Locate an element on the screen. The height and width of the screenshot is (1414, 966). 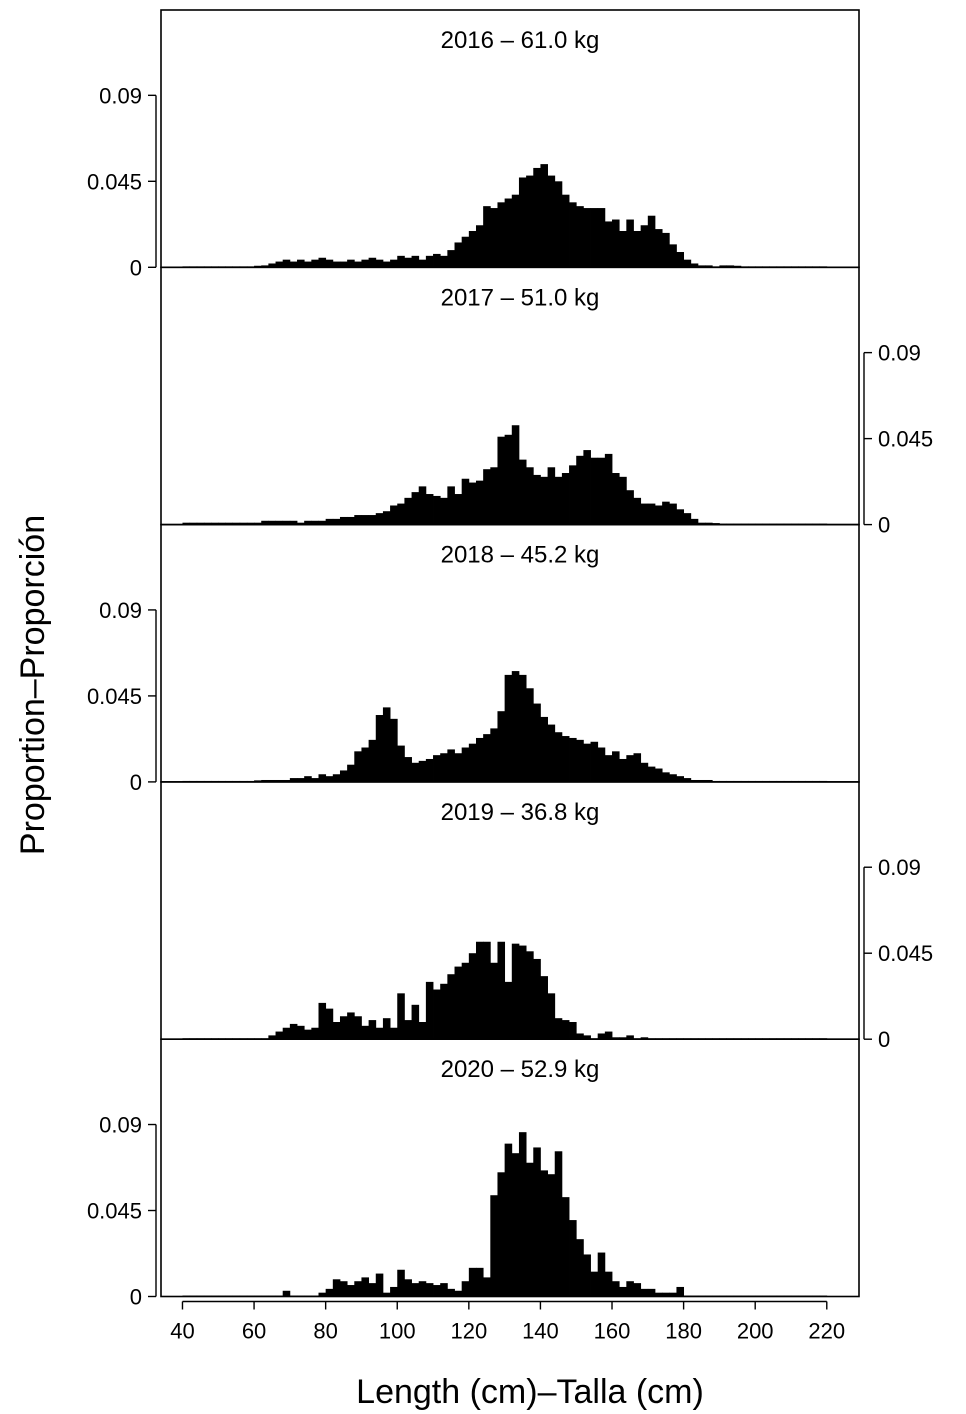
histogram-bars-2016 is located at coordinates (505, 216).